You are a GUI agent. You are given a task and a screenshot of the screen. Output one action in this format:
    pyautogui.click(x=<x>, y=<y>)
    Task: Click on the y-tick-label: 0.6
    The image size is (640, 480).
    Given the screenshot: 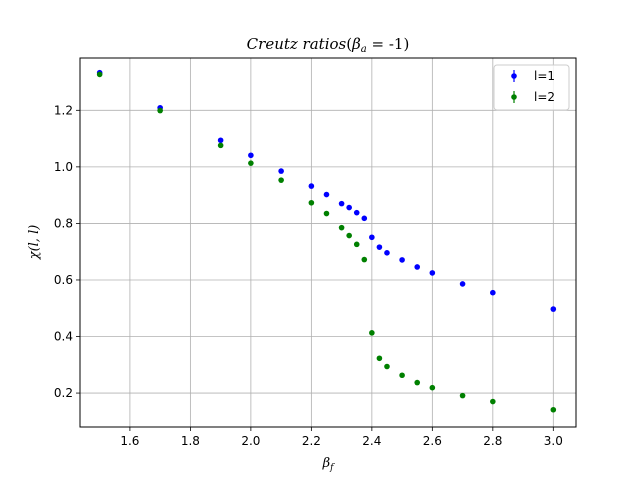 What is the action you would take?
    pyautogui.click(x=63, y=280)
    